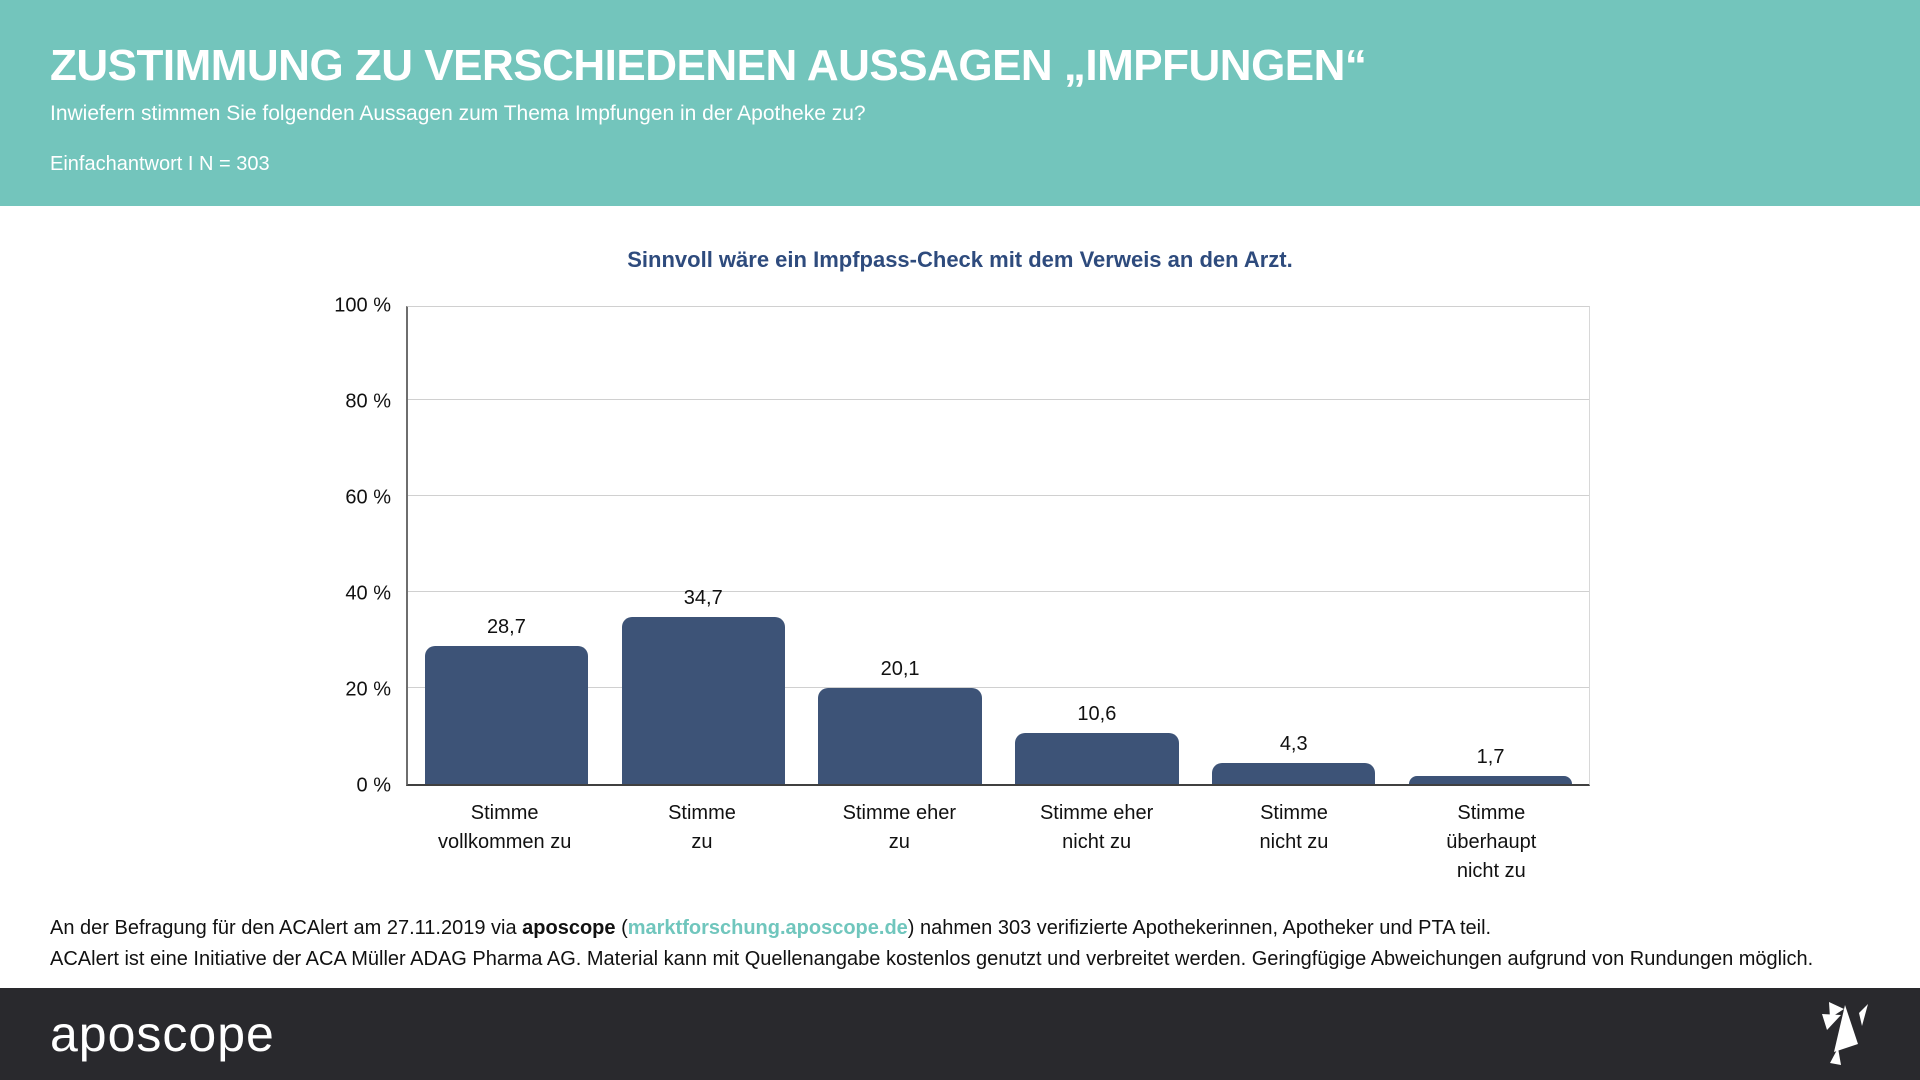 Image resolution: width=1920 pixels, height=1080 pixels. I want to click on footnote-text: (, so click(621, 928).